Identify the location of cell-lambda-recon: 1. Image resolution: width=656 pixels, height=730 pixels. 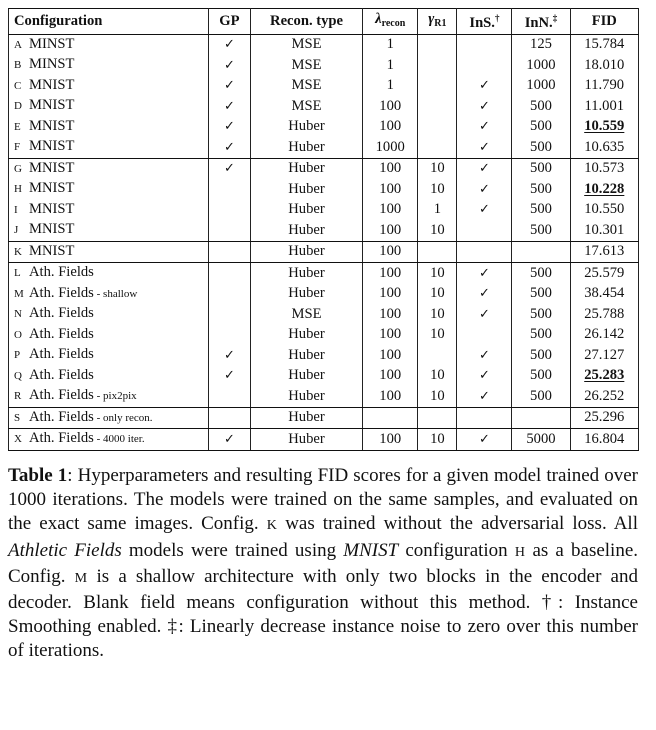
(390, 65).